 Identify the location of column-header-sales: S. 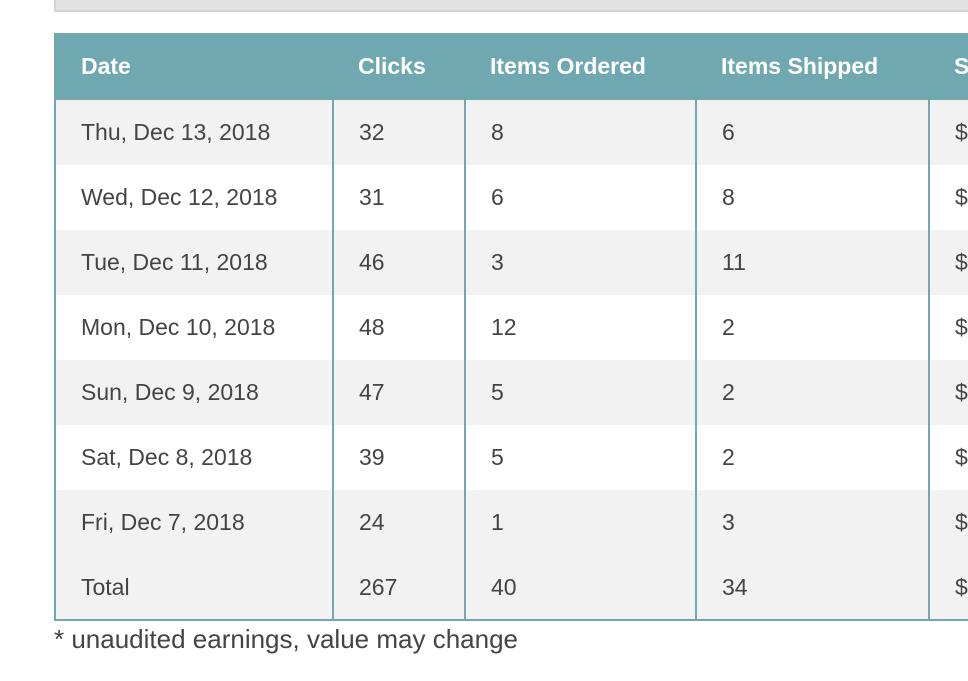
(948, 66).